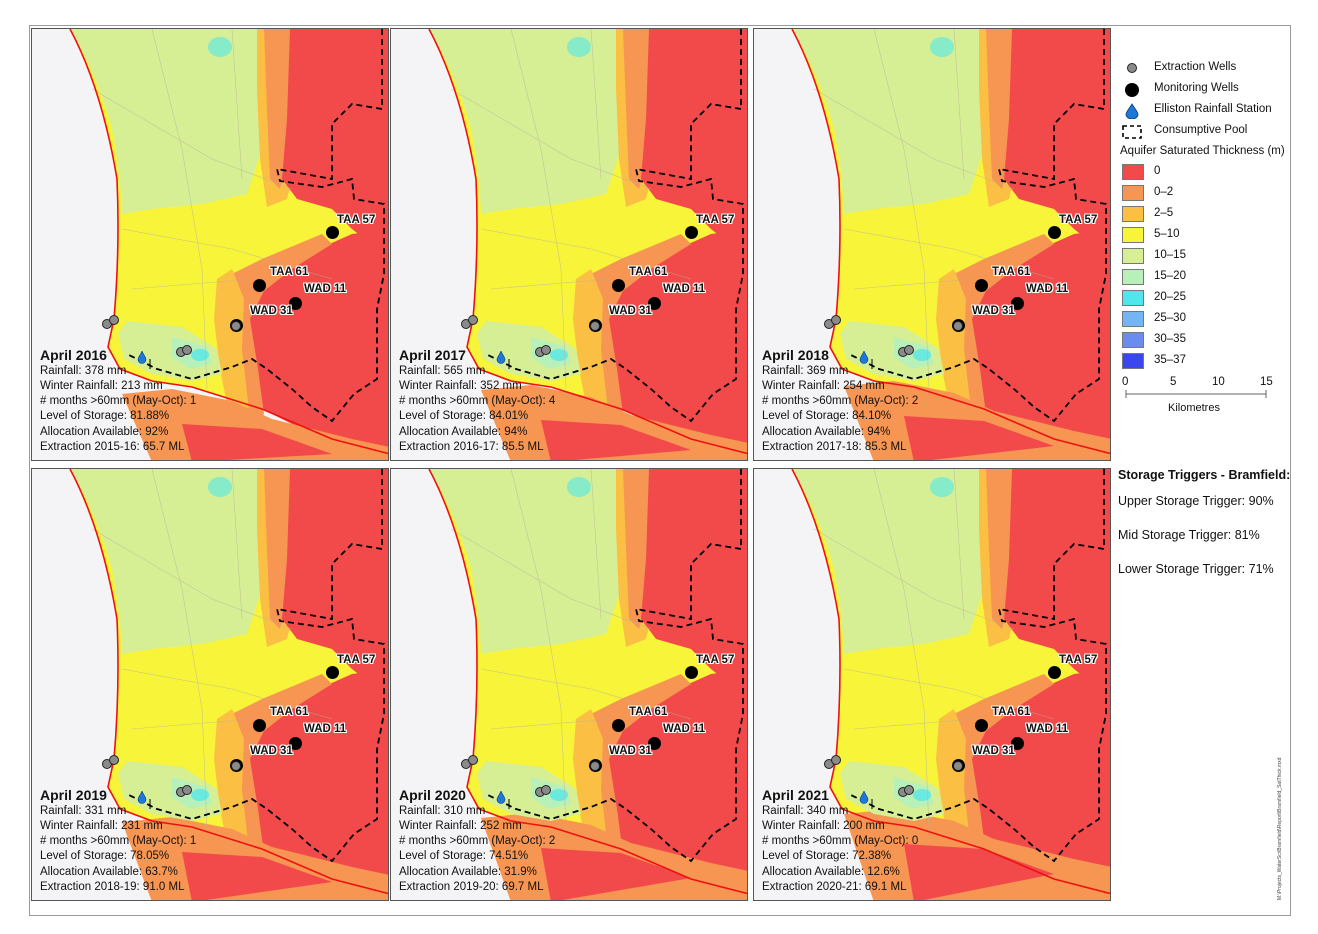 The height and width of the screenshot is (934, 1318). Describe the element at coordinates (1206, 235) in the screenshot. I see `legend-class-row: 5–10` at that location.